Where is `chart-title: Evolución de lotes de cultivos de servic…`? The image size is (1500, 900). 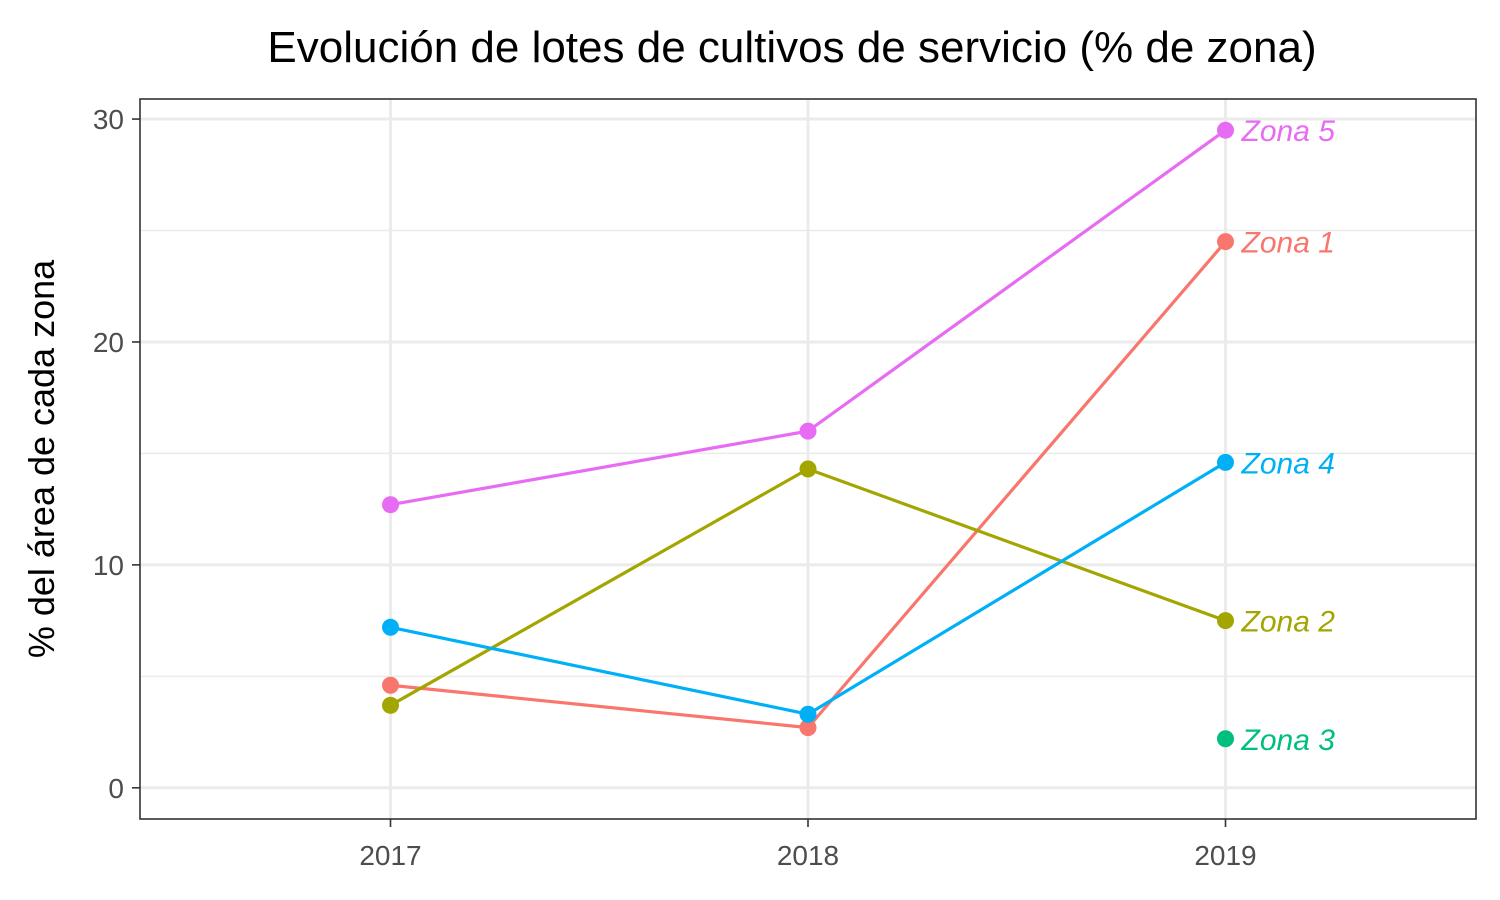 chart-title: Evolución de lotes de cultivos de servic… is located at coordinates (791, 47).